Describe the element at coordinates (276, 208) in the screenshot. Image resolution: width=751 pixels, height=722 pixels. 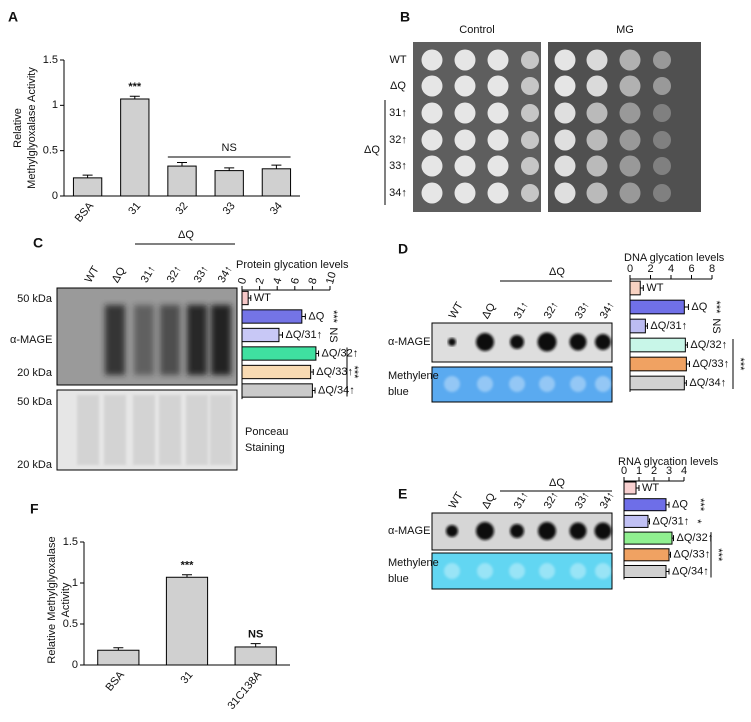
I see `x-tick-label: 34` at that location.